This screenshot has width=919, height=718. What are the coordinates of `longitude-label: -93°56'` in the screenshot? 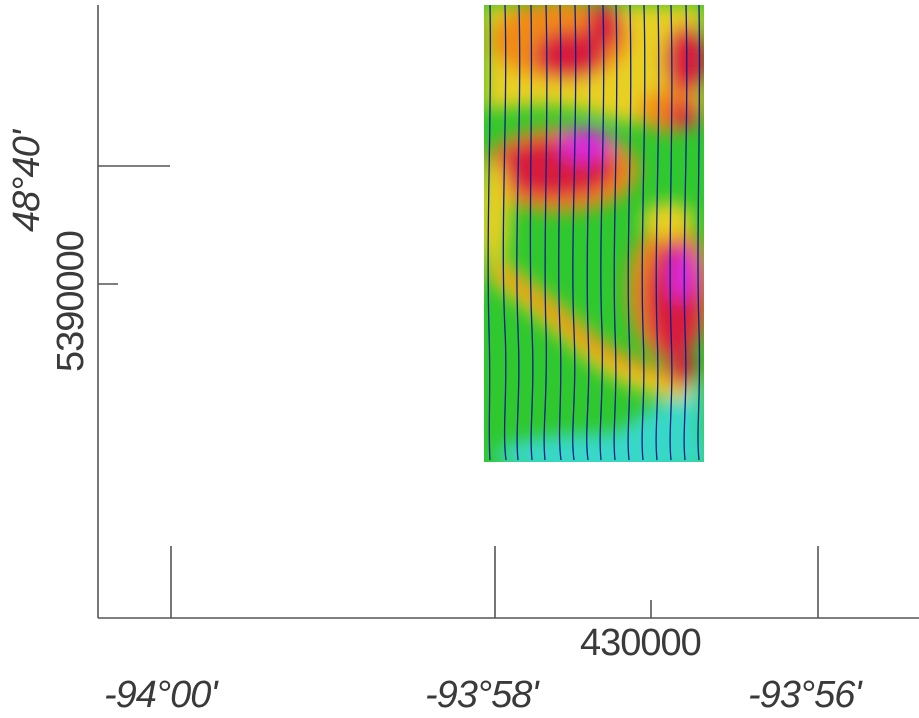 It's located at (805, 695).